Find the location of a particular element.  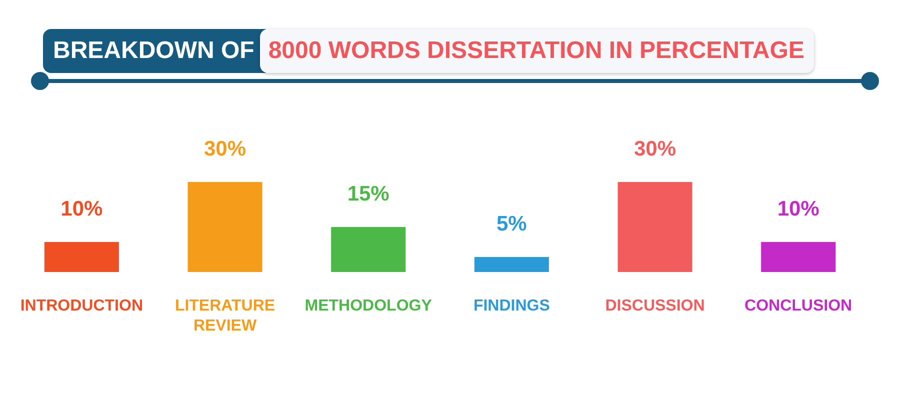

data-label: 15% is located at coordinates (368, 194).